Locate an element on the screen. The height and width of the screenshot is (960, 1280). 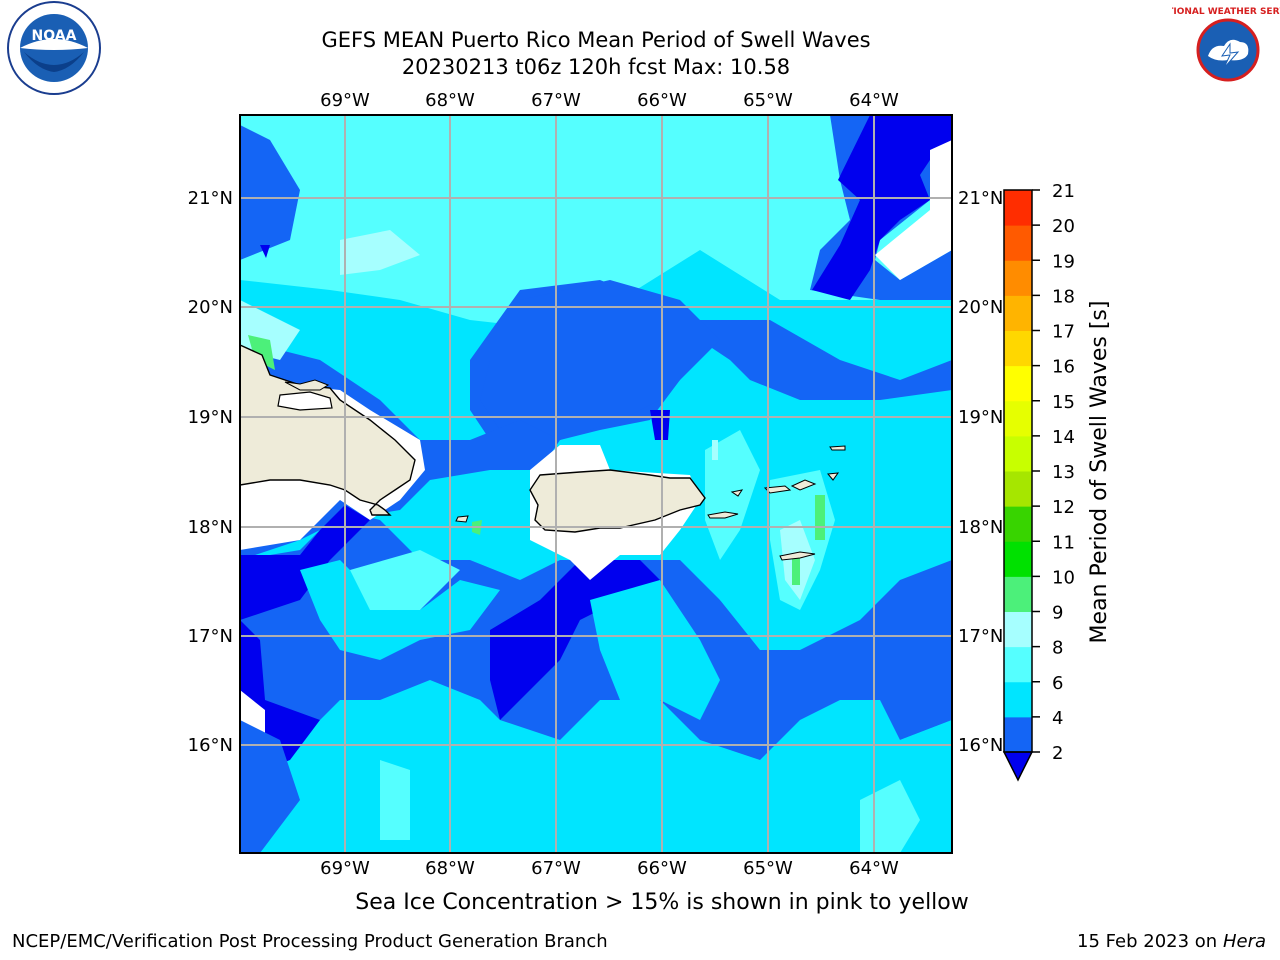
colorbar-tick-label: 17 is located at coordinates (1063, 332).